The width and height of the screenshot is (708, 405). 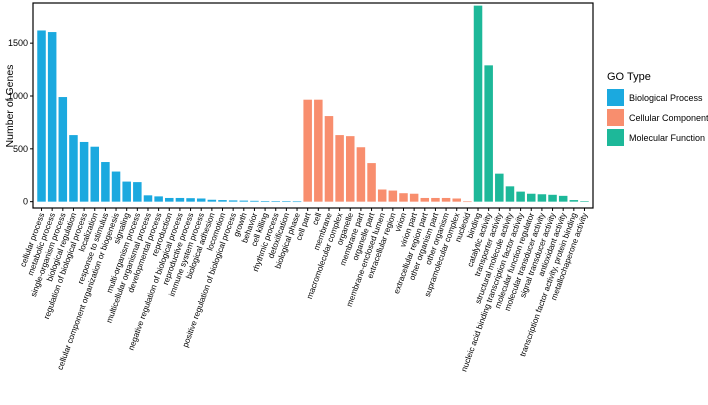 I want to click on y-tick-label: 1500, so click(x=18, y=43).